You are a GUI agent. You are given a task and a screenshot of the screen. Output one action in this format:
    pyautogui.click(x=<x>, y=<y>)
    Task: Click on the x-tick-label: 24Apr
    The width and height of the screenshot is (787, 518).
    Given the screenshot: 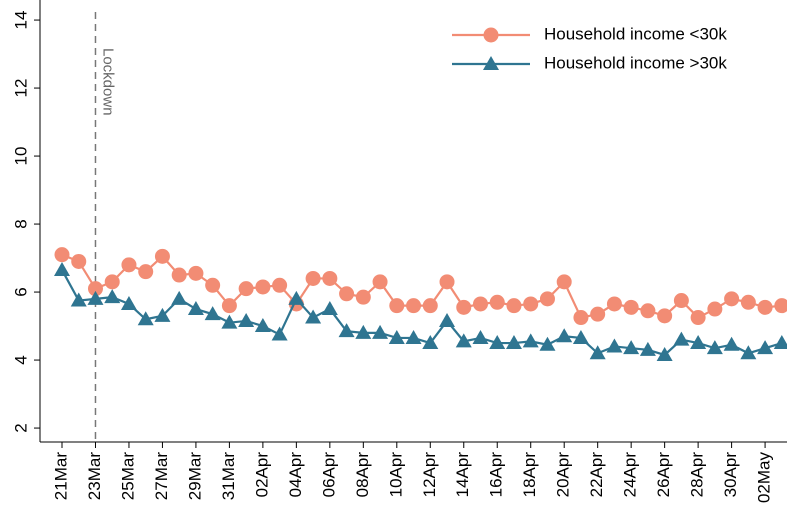 What is the action you would take?
    pyautogui.click(x=630, y=475)
    